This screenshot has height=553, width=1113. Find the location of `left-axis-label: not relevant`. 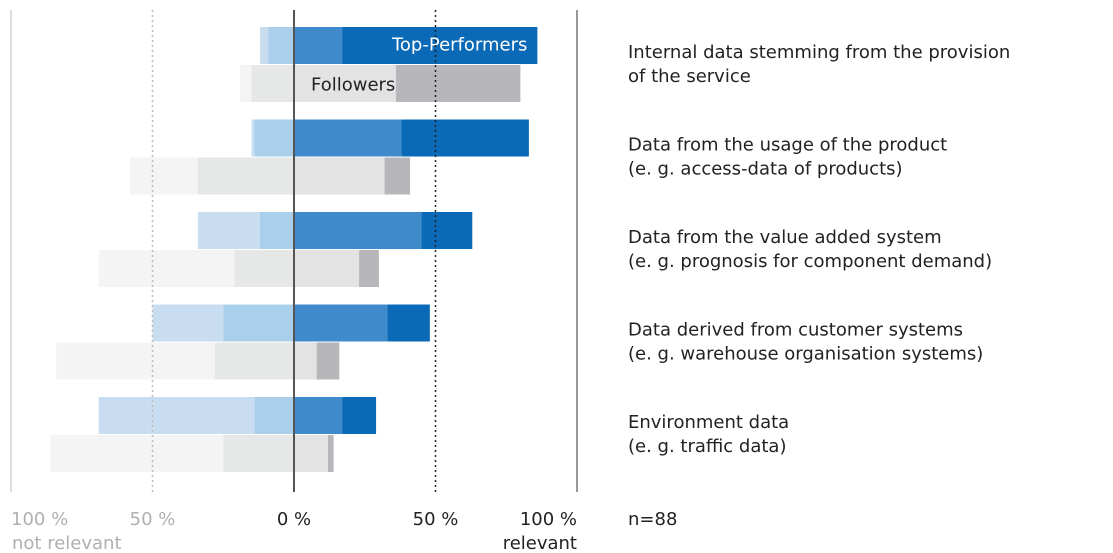

left-axis-label: not relevant is located at coordinates (67, 543).